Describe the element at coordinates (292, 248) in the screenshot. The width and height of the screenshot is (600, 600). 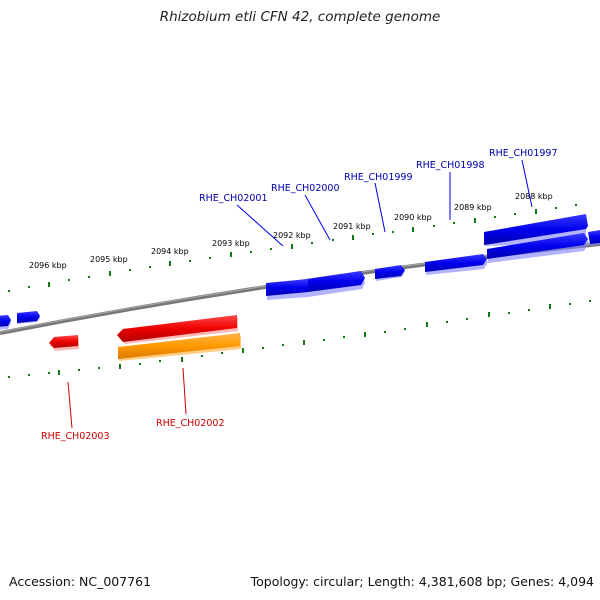
I see `forward-tick-row` at that location.